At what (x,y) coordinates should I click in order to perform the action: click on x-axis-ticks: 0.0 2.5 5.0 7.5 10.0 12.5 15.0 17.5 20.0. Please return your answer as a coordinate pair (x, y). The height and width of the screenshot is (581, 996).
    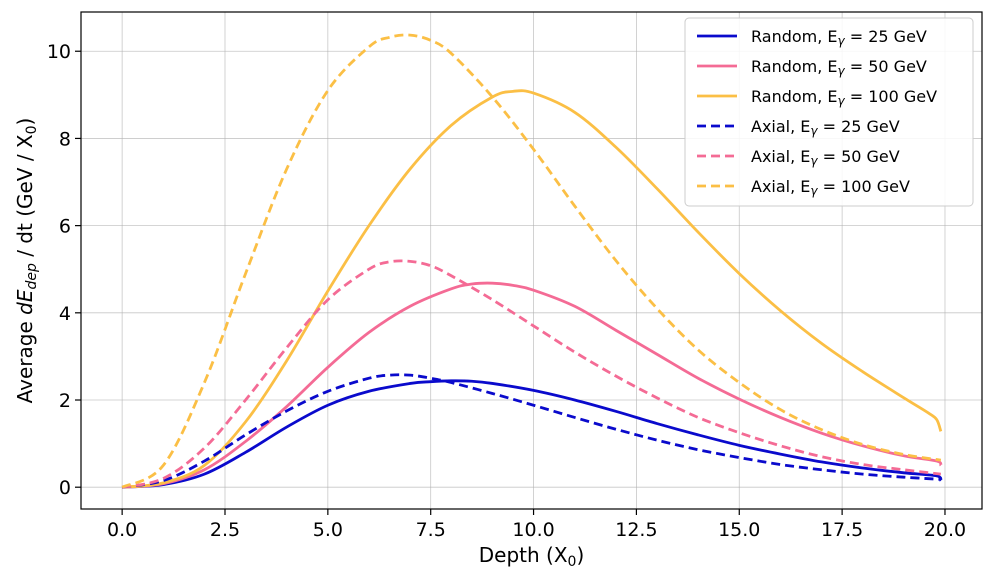
    Looking at the image, I should click on (536, 525).